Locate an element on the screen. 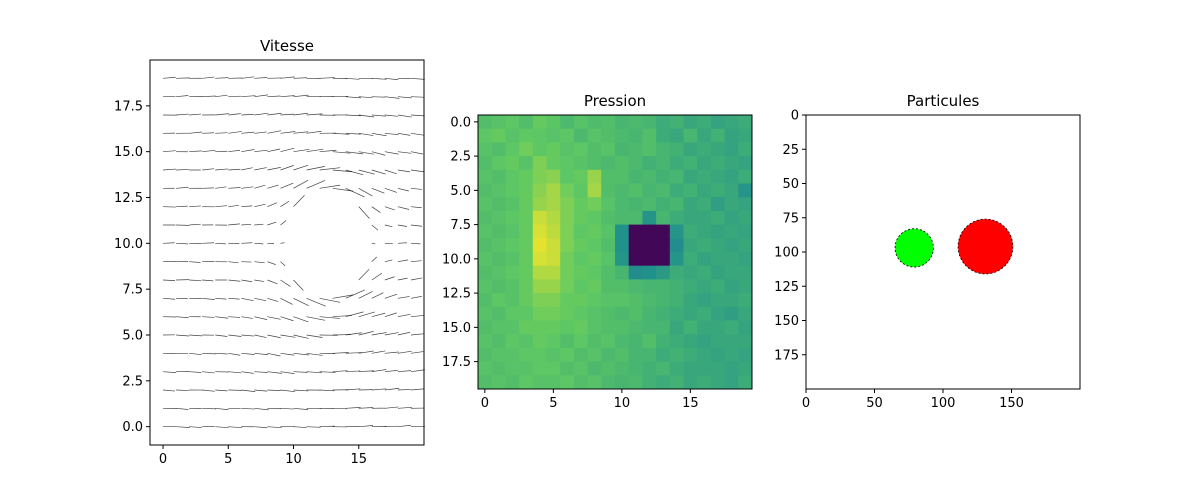 The width and height of the screenshot is (1200, 500). pression-y-tick-label: 2.5 is located at coordinates (460, 157).